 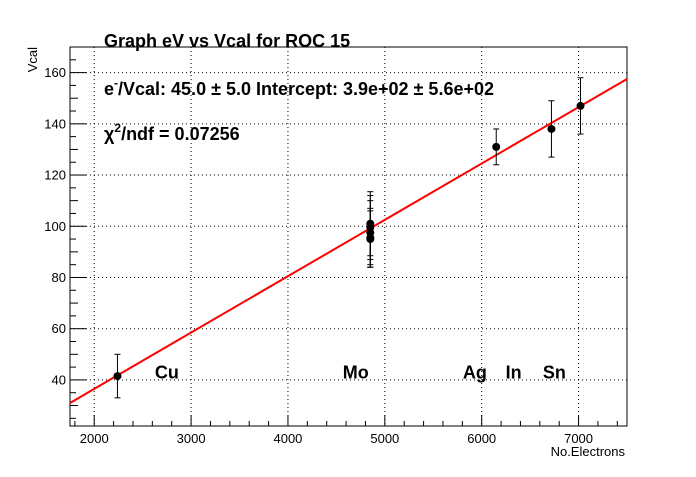 I want to click on element-label-sn: Sn, so click(x=554, y=373).